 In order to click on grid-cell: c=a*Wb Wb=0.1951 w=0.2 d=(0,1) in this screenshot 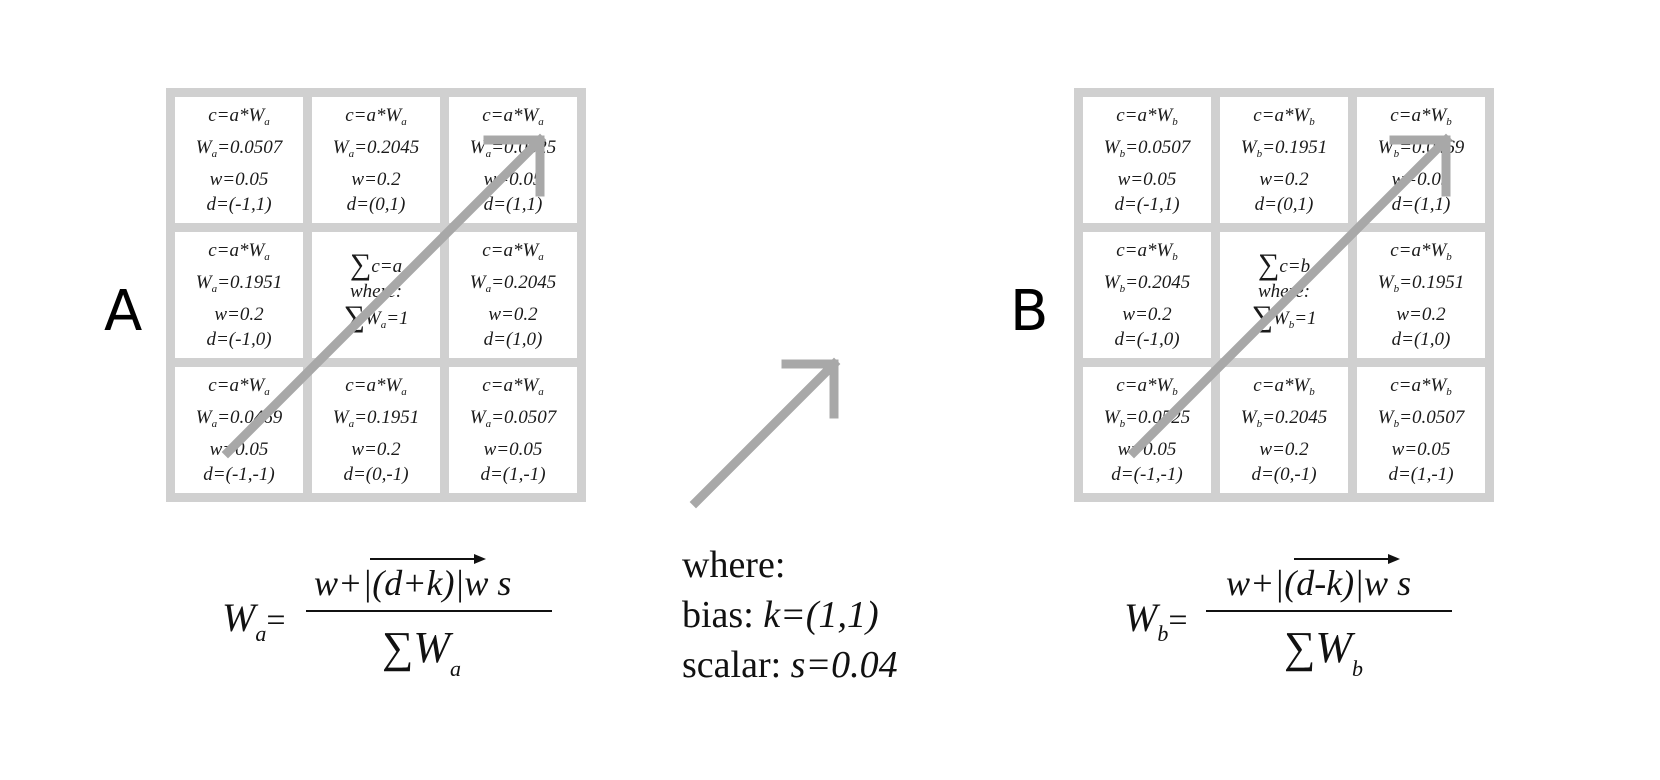, I will do `click(1284, 160)`.